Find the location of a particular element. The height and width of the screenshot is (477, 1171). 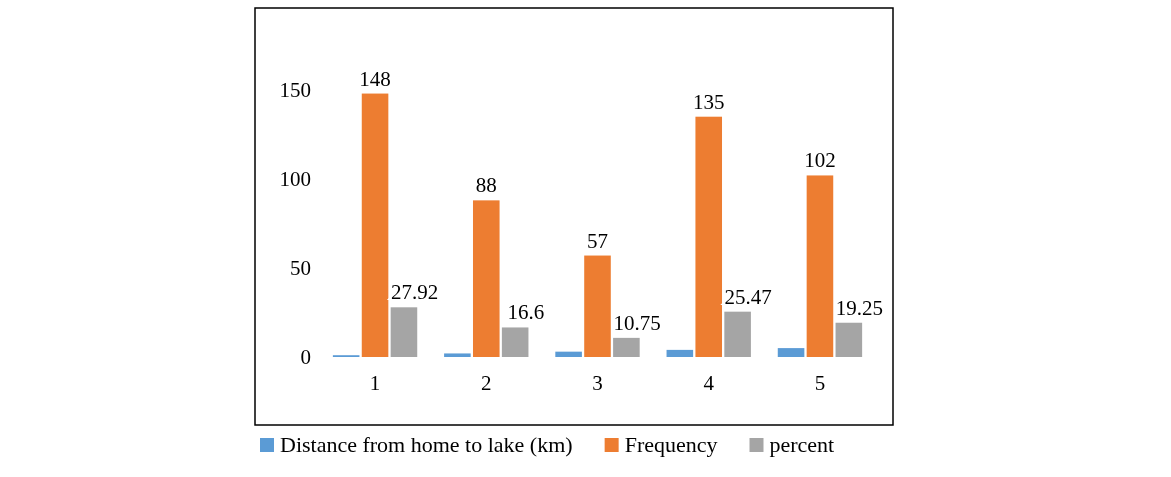

y-tick-label: 50 is located at coordinates (300, 268).